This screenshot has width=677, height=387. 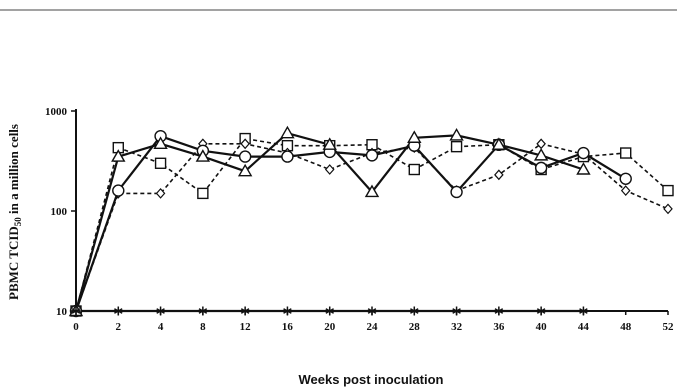 What do you see at coordinates (626, 327) in the screenshot?
I see `x-tick-label: 48` at bounding box center [626, 327].